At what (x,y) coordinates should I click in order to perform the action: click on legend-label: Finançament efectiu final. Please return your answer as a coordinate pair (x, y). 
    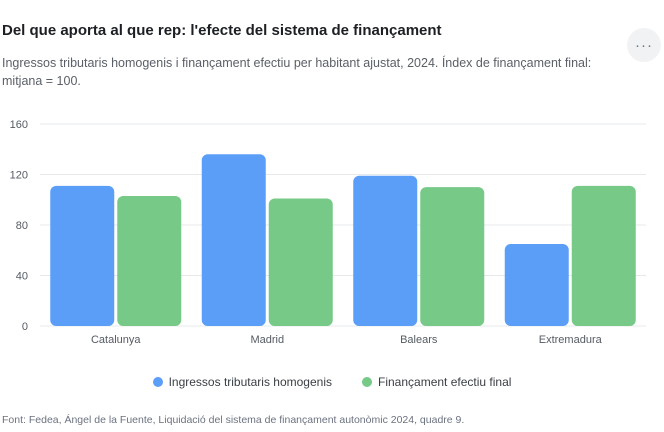
    Looking at the image, I should click on (445, 382).